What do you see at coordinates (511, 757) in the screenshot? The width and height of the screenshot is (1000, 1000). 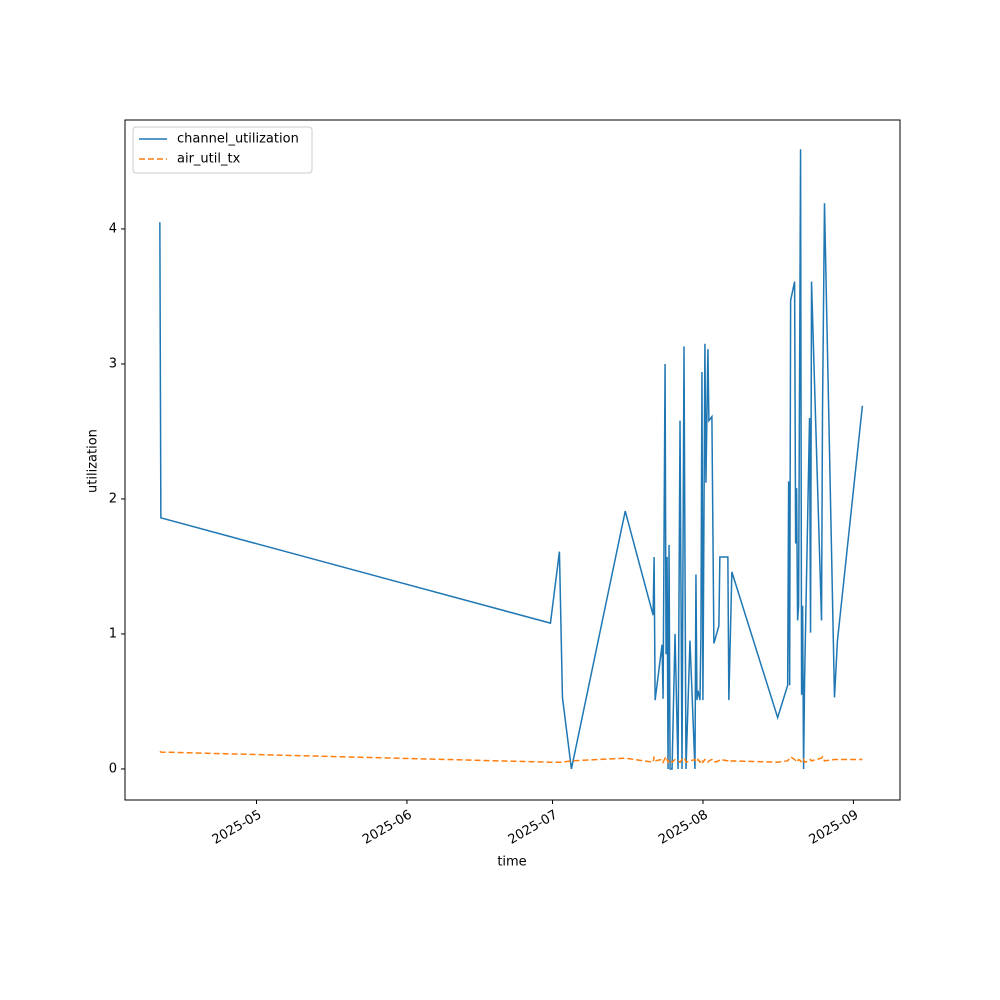 I see `data-line` at bounding box center [511, 757].